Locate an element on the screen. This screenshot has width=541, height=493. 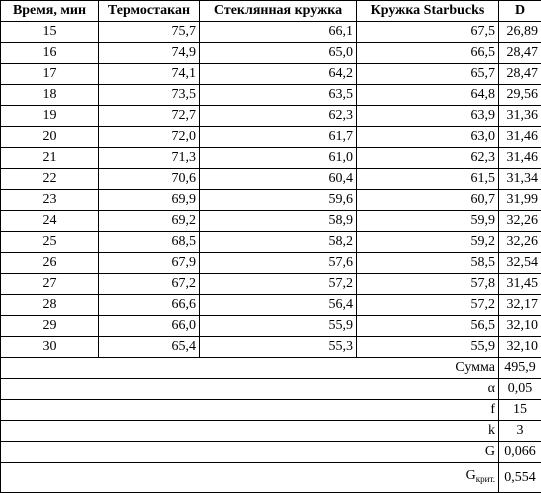
cell-starbucks: 62,3 is located at coordinates (428, 158).